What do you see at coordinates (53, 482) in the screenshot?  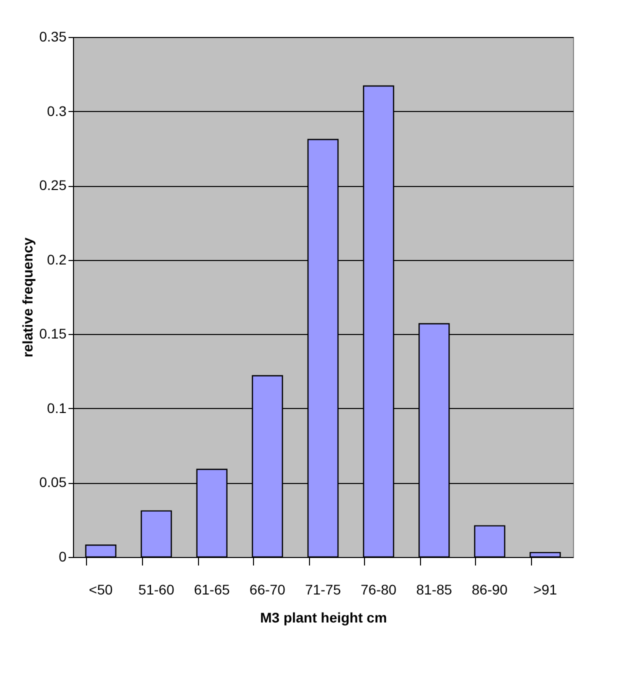 I see `y-tick-label: 0.05` at bounding box center [53, 482].